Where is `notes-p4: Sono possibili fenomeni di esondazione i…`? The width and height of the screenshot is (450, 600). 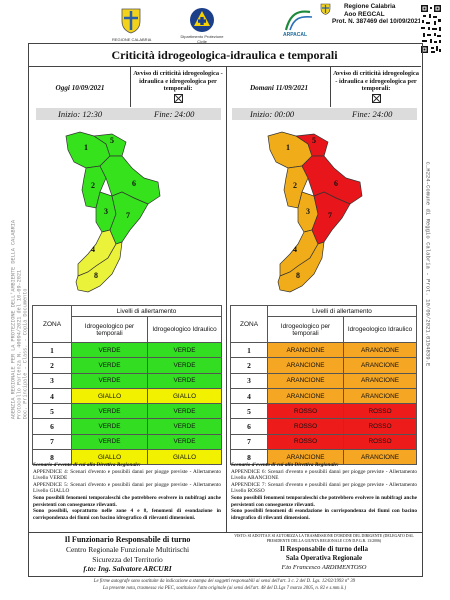
notes-p4: Sono possibili fenomeni di esondazione i… is located at coordinates (324, 514).